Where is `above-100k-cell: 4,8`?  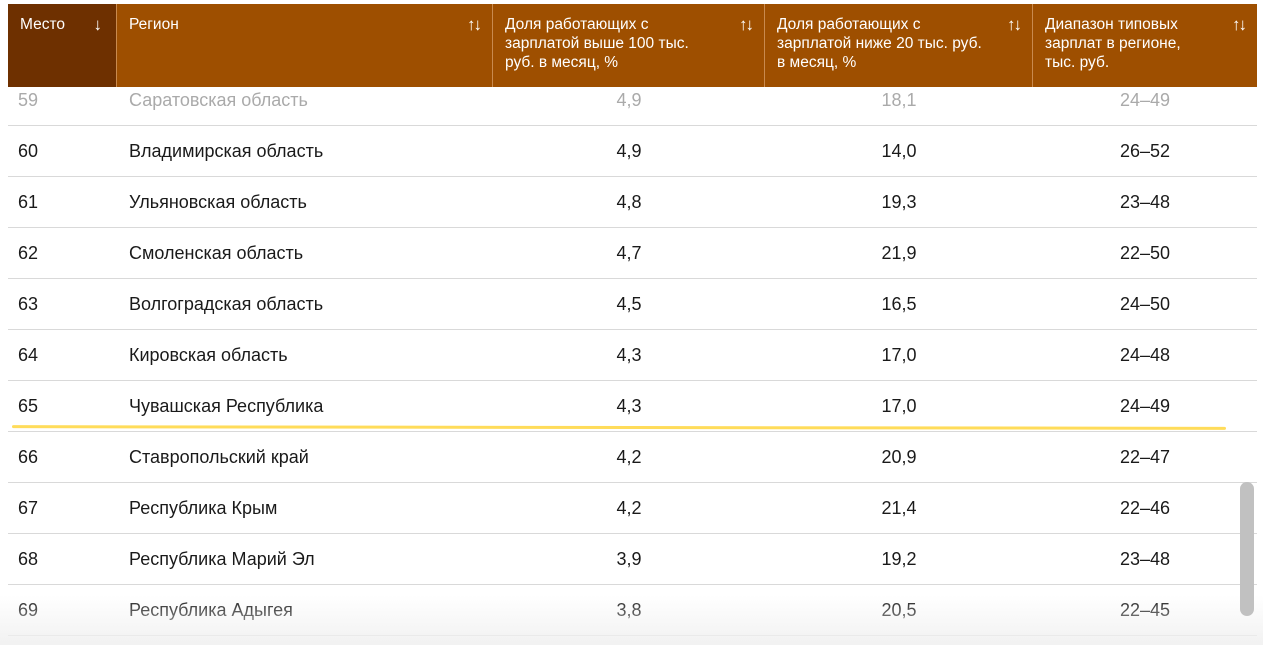 above-100k-cell: 4,8 is located at coordinates (629, 201).